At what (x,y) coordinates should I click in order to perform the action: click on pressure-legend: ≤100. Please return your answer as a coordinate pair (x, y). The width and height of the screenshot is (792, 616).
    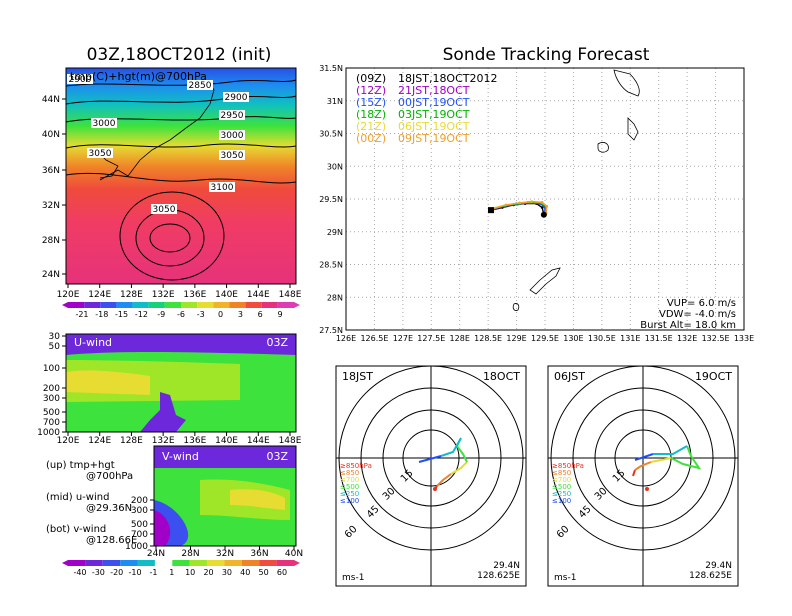
    Looking at the image, I should click on (561, 501).